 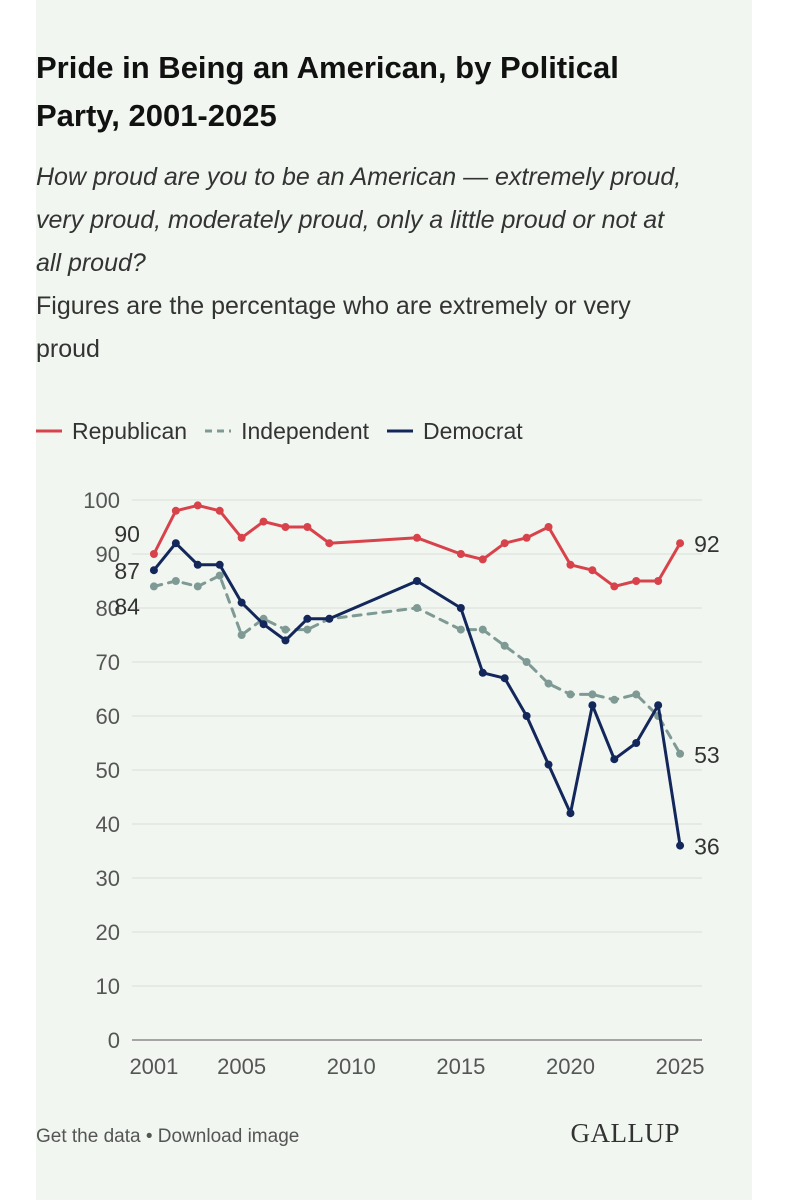 I want to click on y-tick-label: 20, so click(x=108, y=932).